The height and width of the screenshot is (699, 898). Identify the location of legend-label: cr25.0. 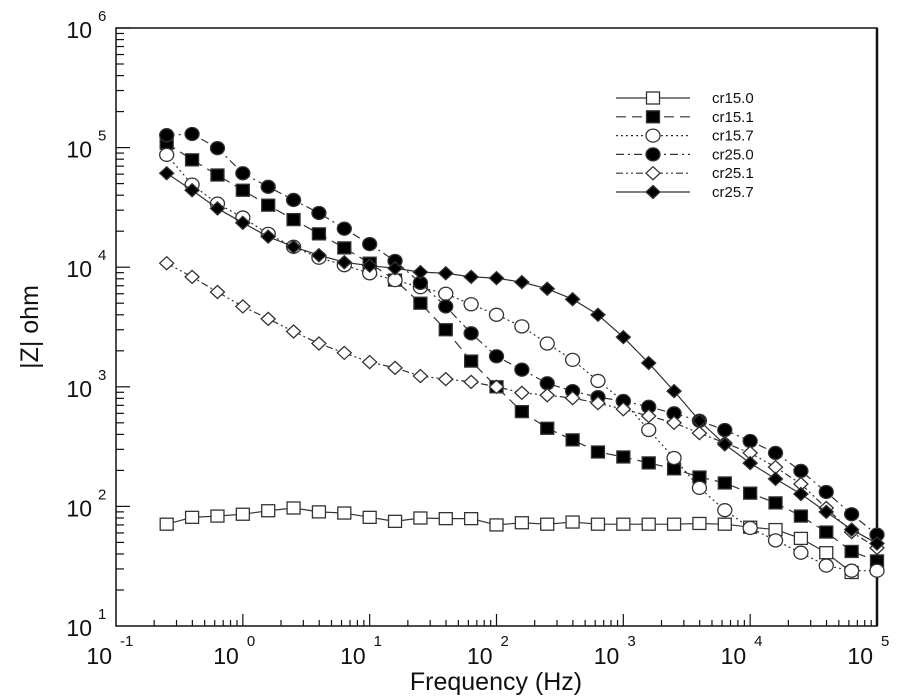
(733, 154).